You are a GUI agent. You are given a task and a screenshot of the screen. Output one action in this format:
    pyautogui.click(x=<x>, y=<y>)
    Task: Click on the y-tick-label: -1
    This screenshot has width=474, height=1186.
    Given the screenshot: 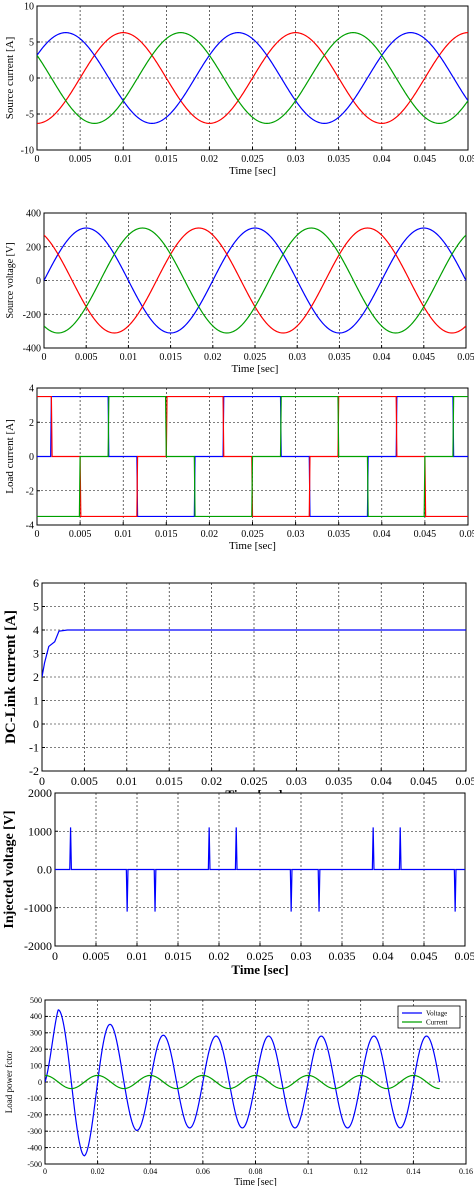 What is the action you would take?
    pyautogui.click(x=34, y=748)
    